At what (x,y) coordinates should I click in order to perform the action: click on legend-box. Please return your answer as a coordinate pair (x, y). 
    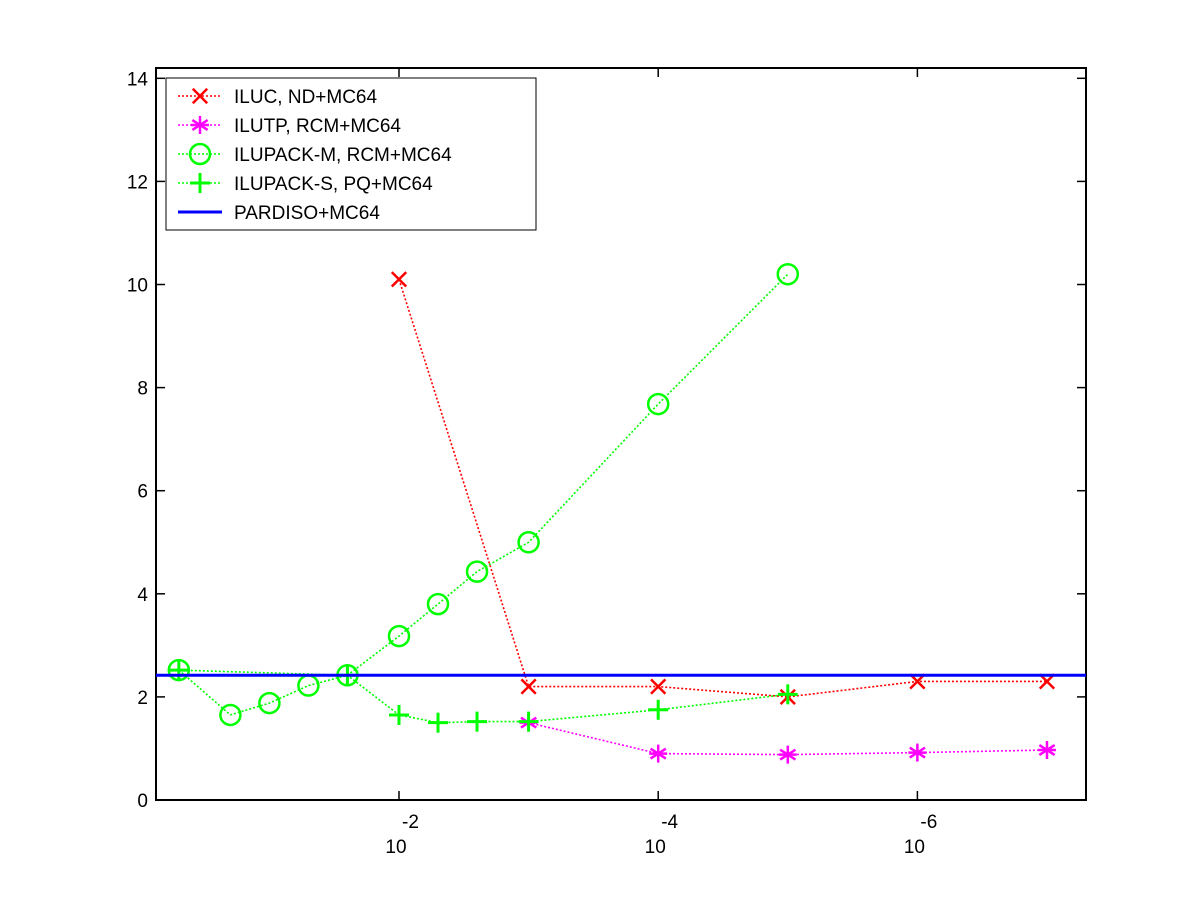
    Looking at the image, I should click on (351, 154).